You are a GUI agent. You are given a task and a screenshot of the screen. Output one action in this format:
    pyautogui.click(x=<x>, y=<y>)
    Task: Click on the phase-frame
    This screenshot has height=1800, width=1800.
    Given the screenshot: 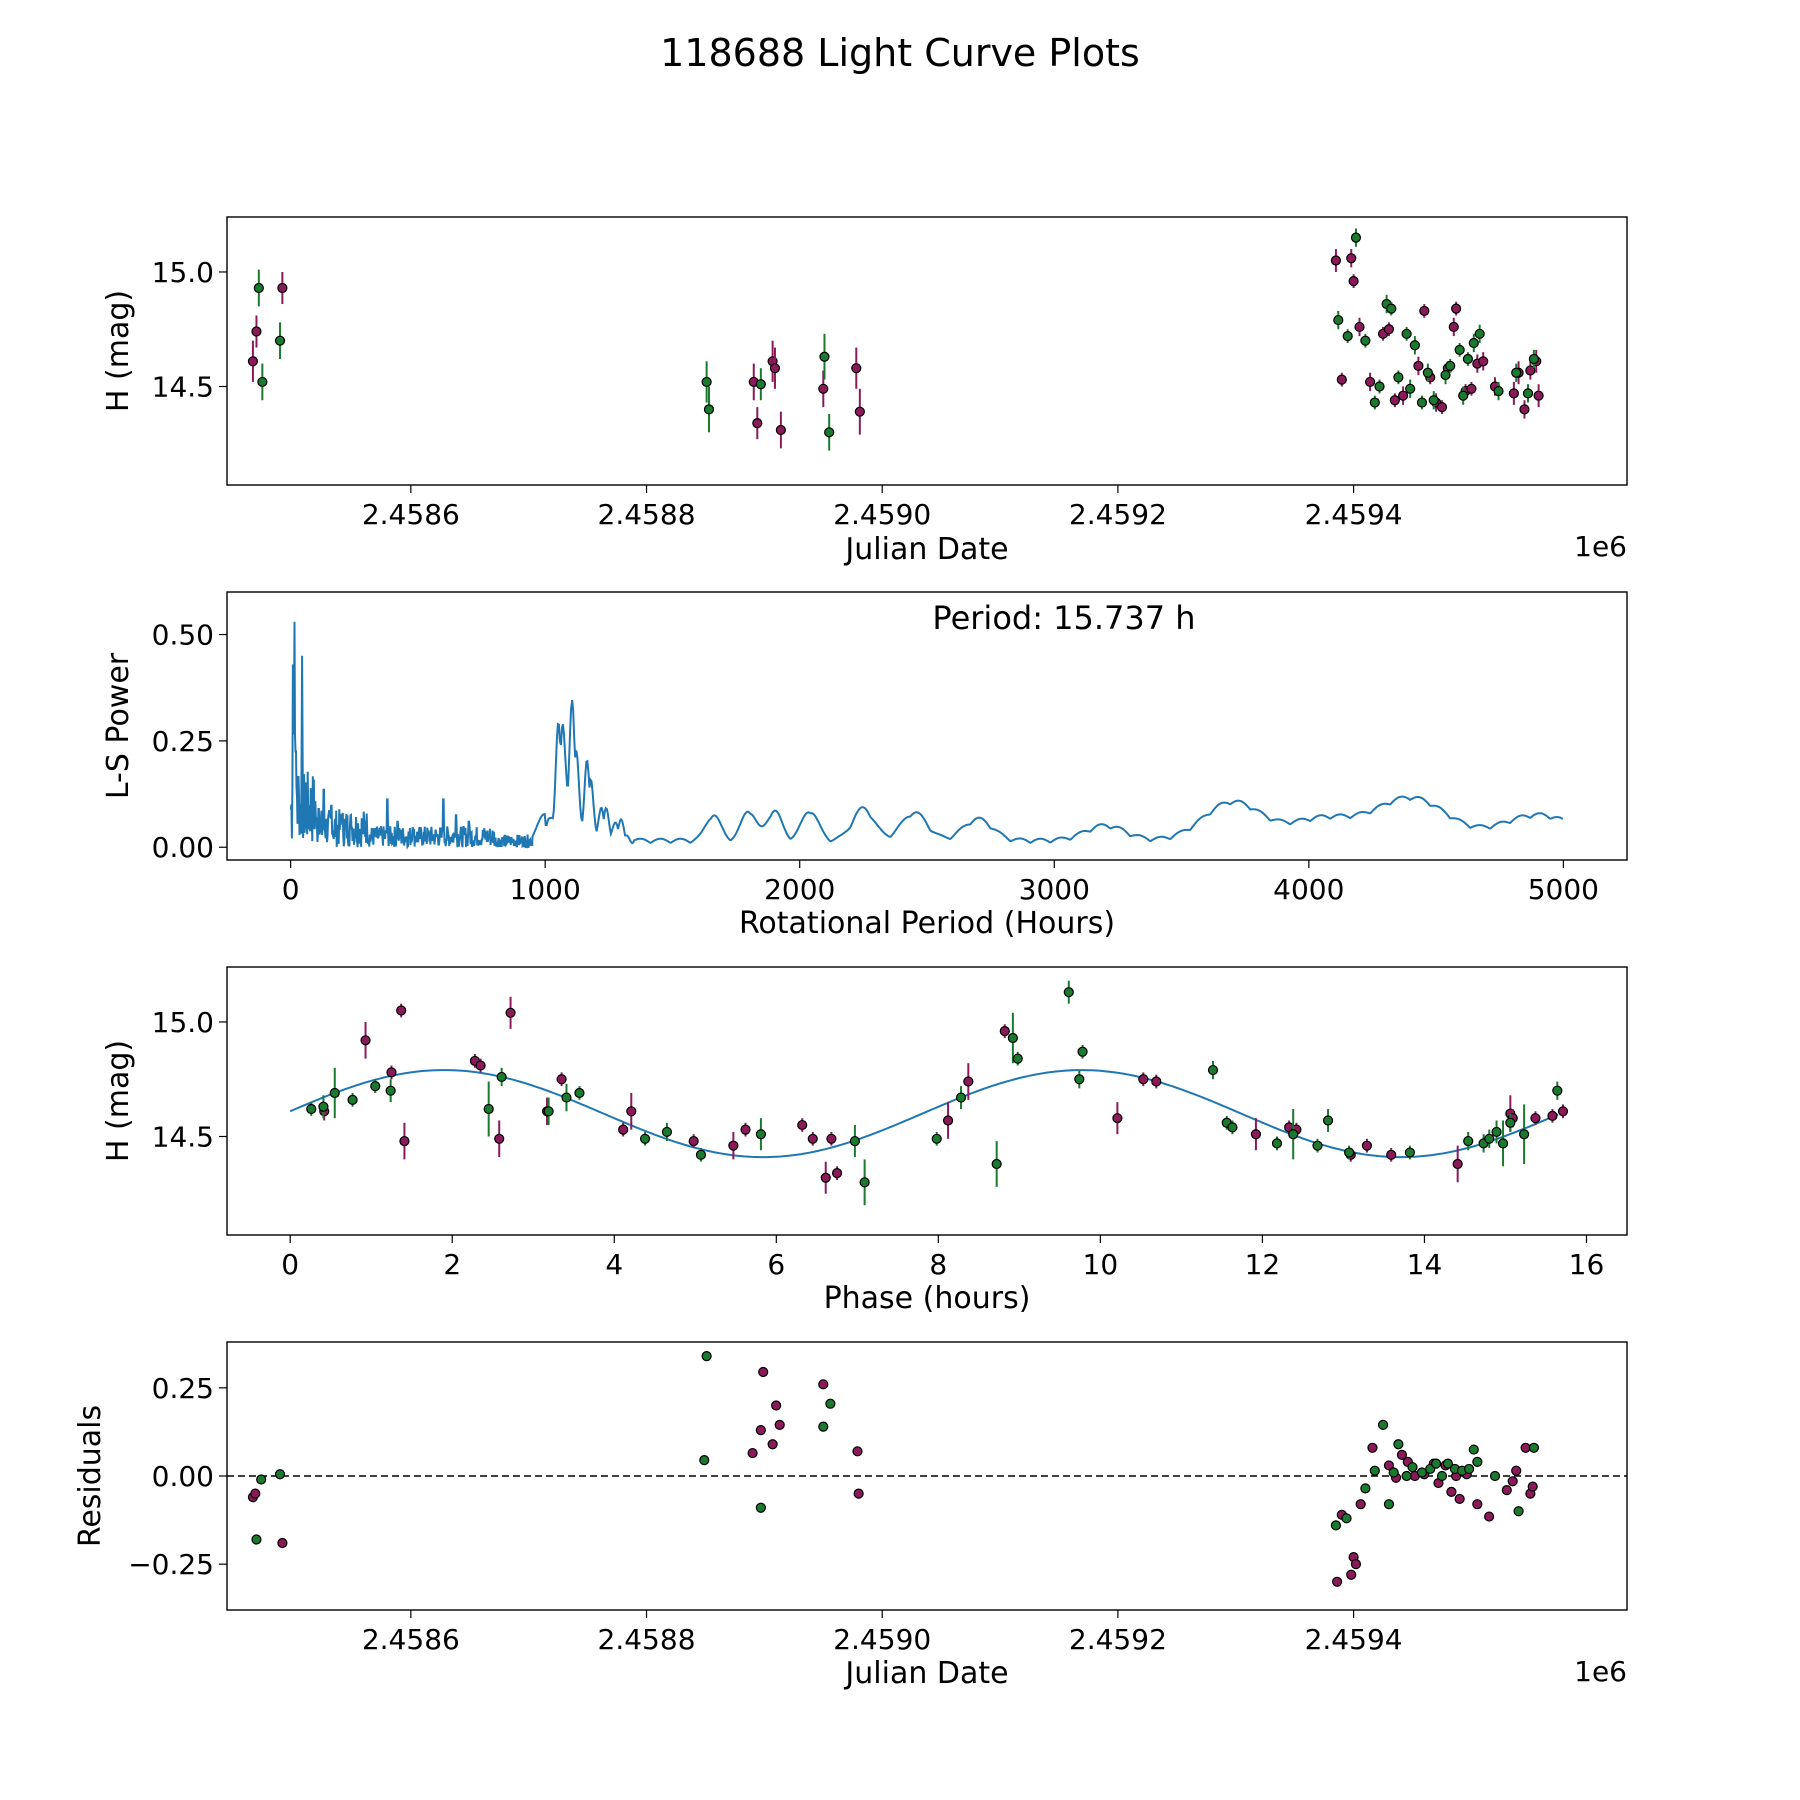 What is the action you would take?
    pyautogui.click(x=927, y=1101)
    